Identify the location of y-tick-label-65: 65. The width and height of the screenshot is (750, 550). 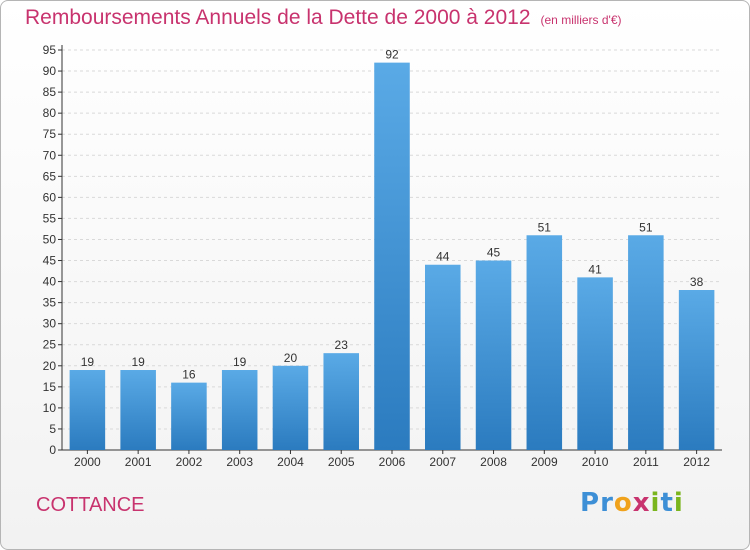
(50, 176).